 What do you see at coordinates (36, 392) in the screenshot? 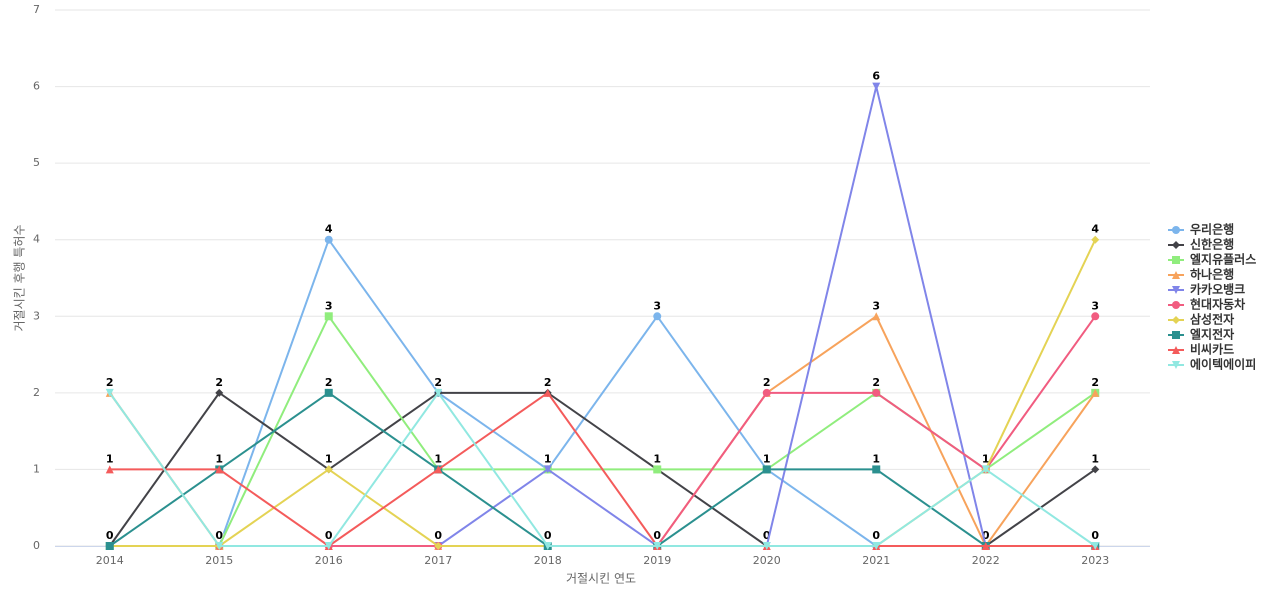
I see `y-tick-label: 2` at bounding box center [36, 392].